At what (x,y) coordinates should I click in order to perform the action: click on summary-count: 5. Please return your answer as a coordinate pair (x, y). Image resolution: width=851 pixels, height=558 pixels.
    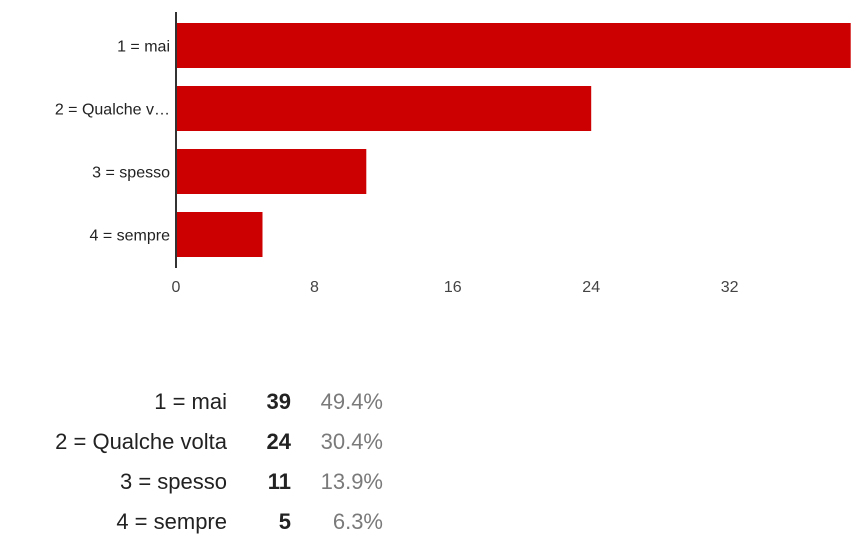
    Looking at the image, I should click on (284, 521).